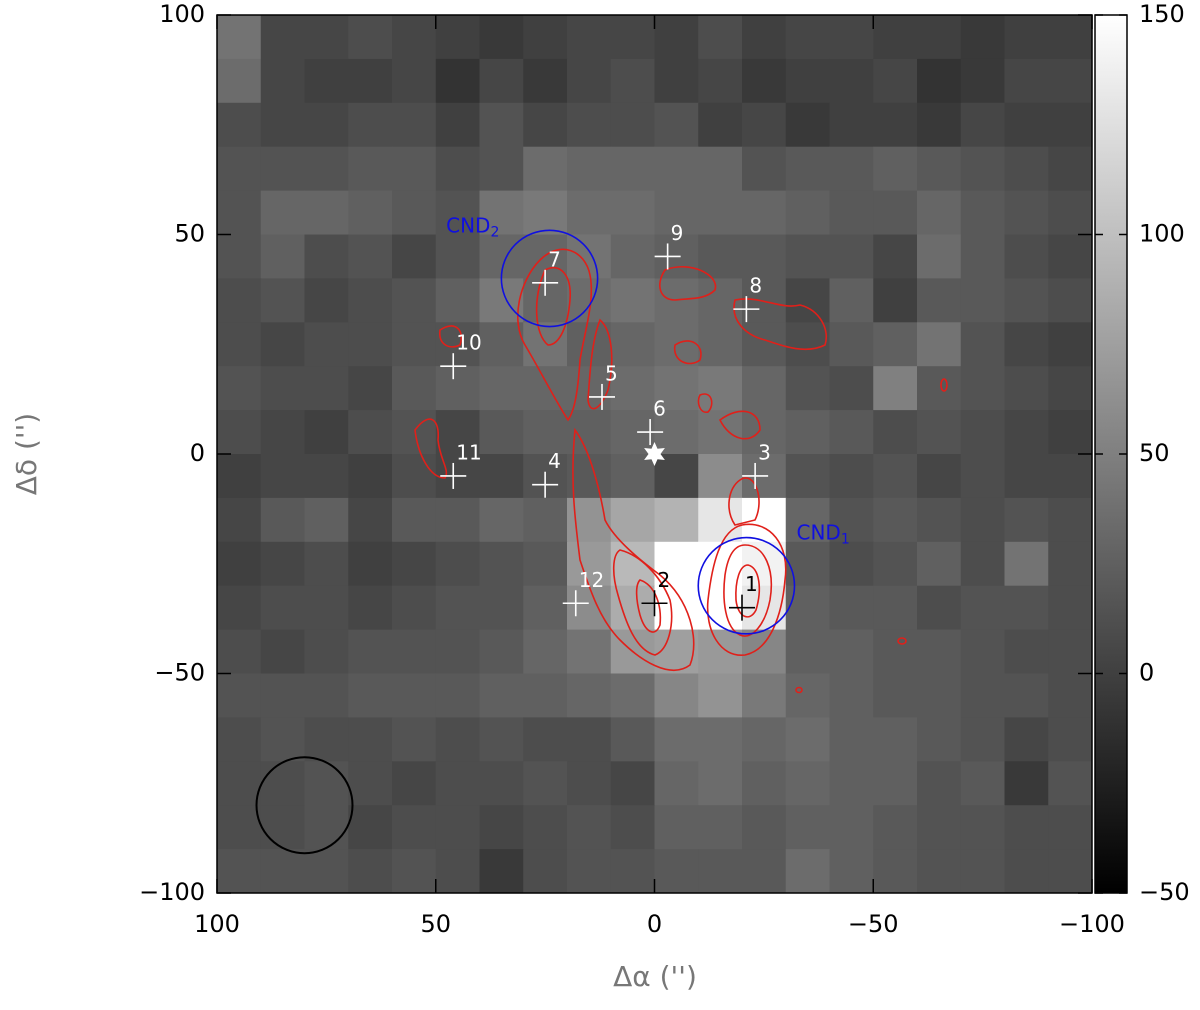 Image resolution: width=1200 pixels, height=1010 pixels. What do you see at coordinates (182, 14) in the screenshot?
I see `y-tick-label: 100` at bounding box center [182, 14].